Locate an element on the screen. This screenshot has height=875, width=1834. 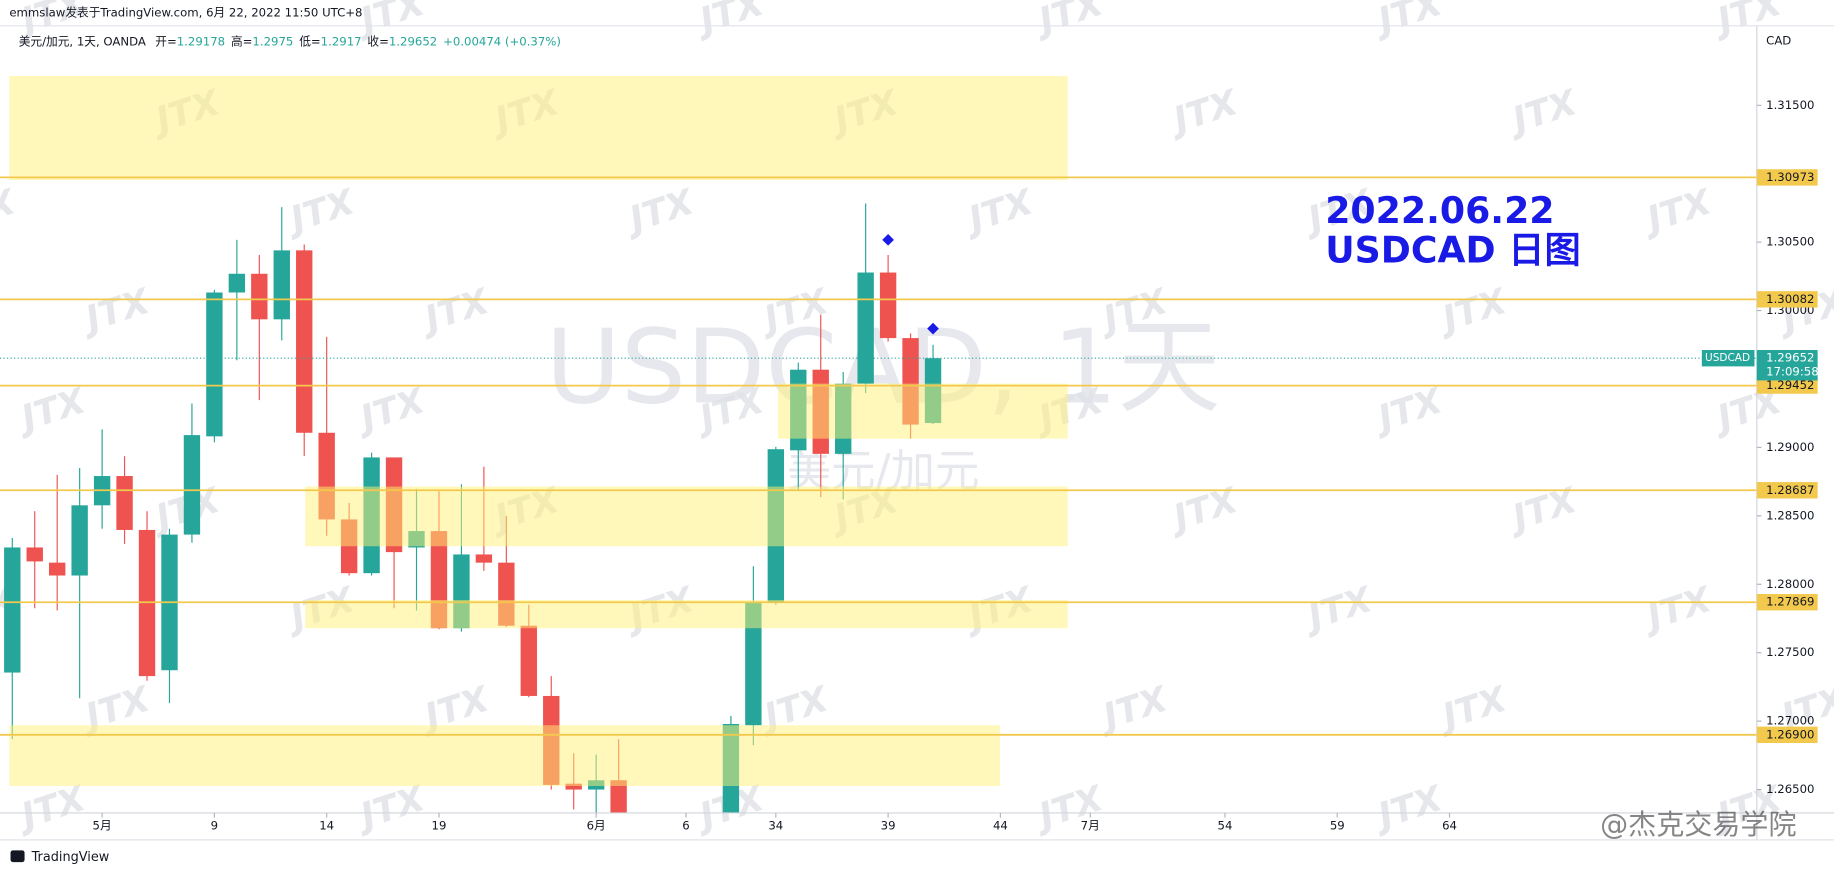
x-tick-label: 34 is located at coordinates (775, 825).